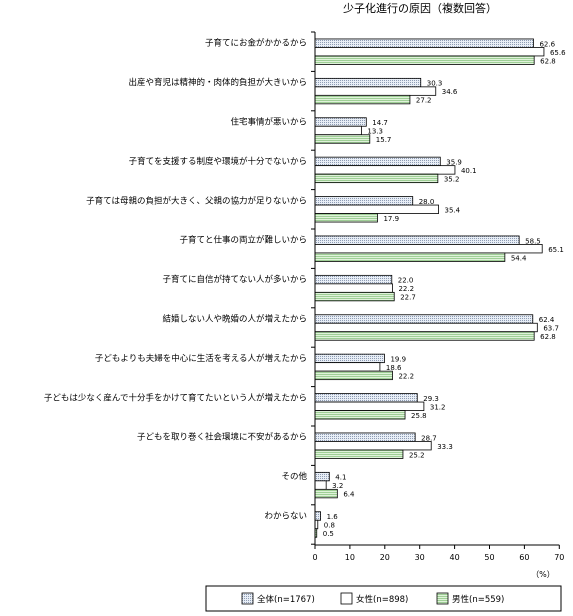 This screenshot has width=573, height=616. What do you see at coordinates (384, 140) in the screenshot?
I see `value-label-male: 15.7` at bounding box center [384, 140].